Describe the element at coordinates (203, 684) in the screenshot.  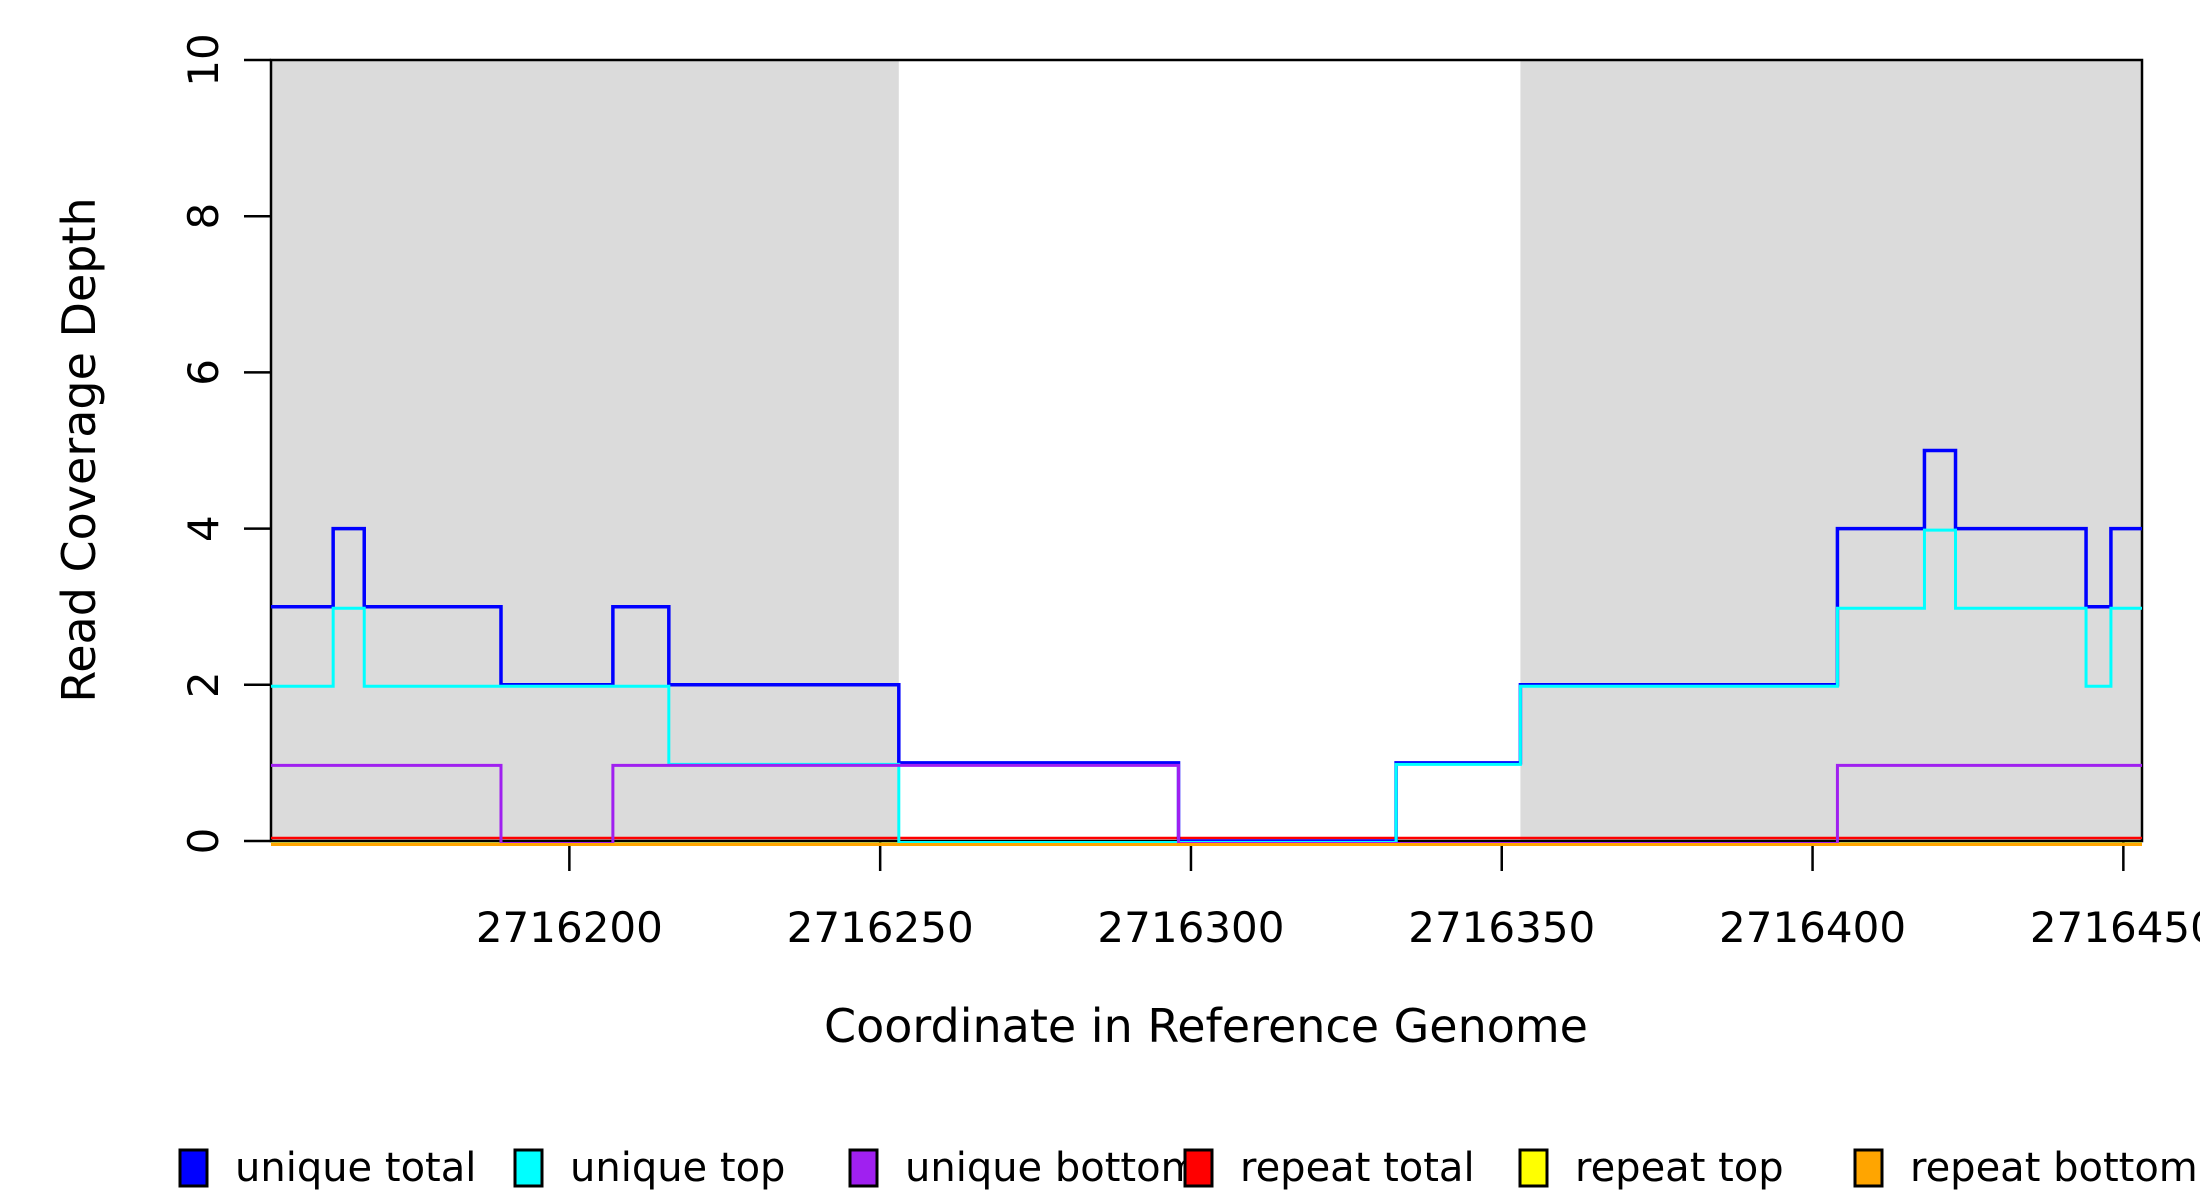
I see `y-tick-label: 2` at that location.